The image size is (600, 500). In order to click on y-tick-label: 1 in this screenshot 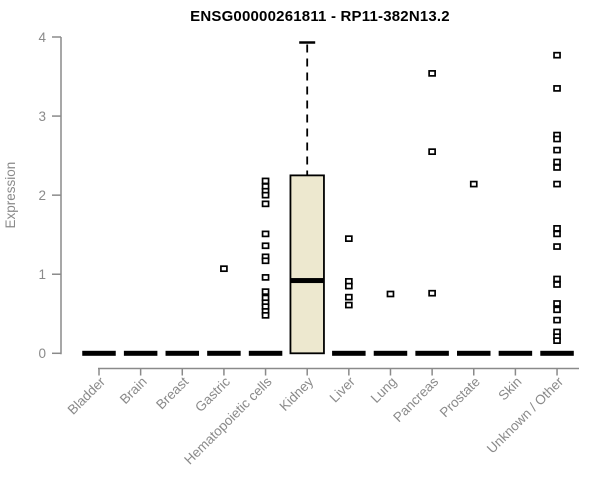, I will do `click(42, 274)`.